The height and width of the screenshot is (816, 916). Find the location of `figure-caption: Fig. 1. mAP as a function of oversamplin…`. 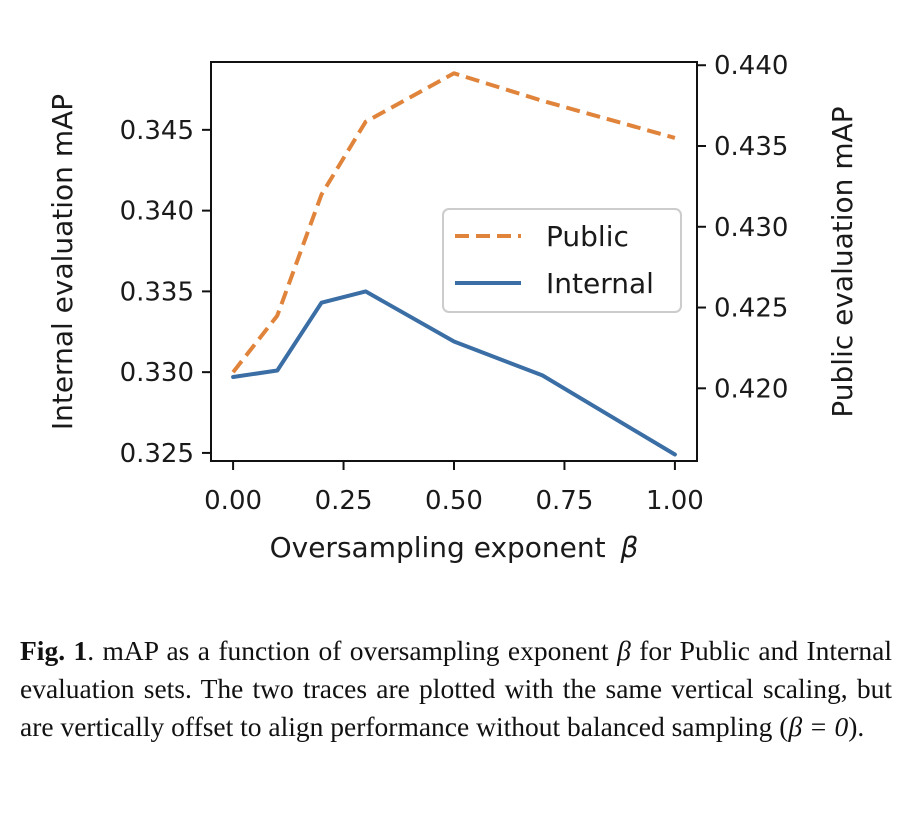

figure-caption: Fig. 1. mAP as a function of oversamplin… is located at coordinates (456, 689).